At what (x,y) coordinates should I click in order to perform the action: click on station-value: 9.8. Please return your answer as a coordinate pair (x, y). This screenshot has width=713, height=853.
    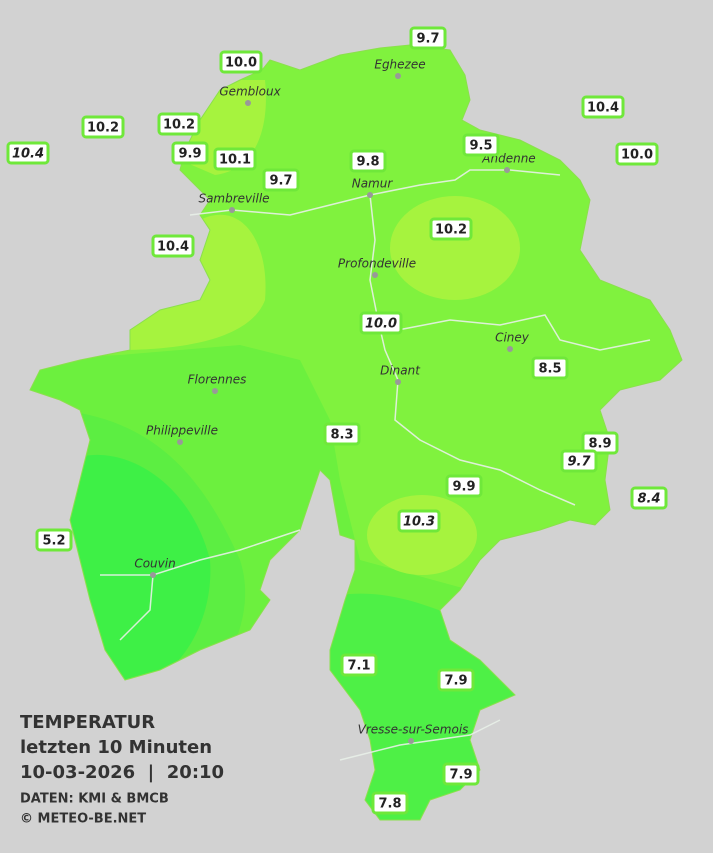
    Looking at the image, I should click on (367, 162).